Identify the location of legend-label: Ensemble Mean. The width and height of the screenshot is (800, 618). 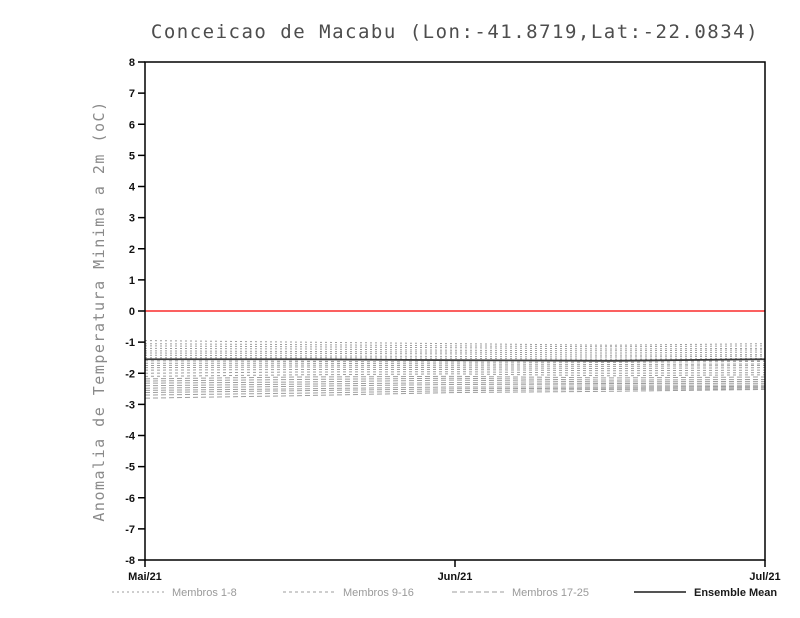
(735, 593).